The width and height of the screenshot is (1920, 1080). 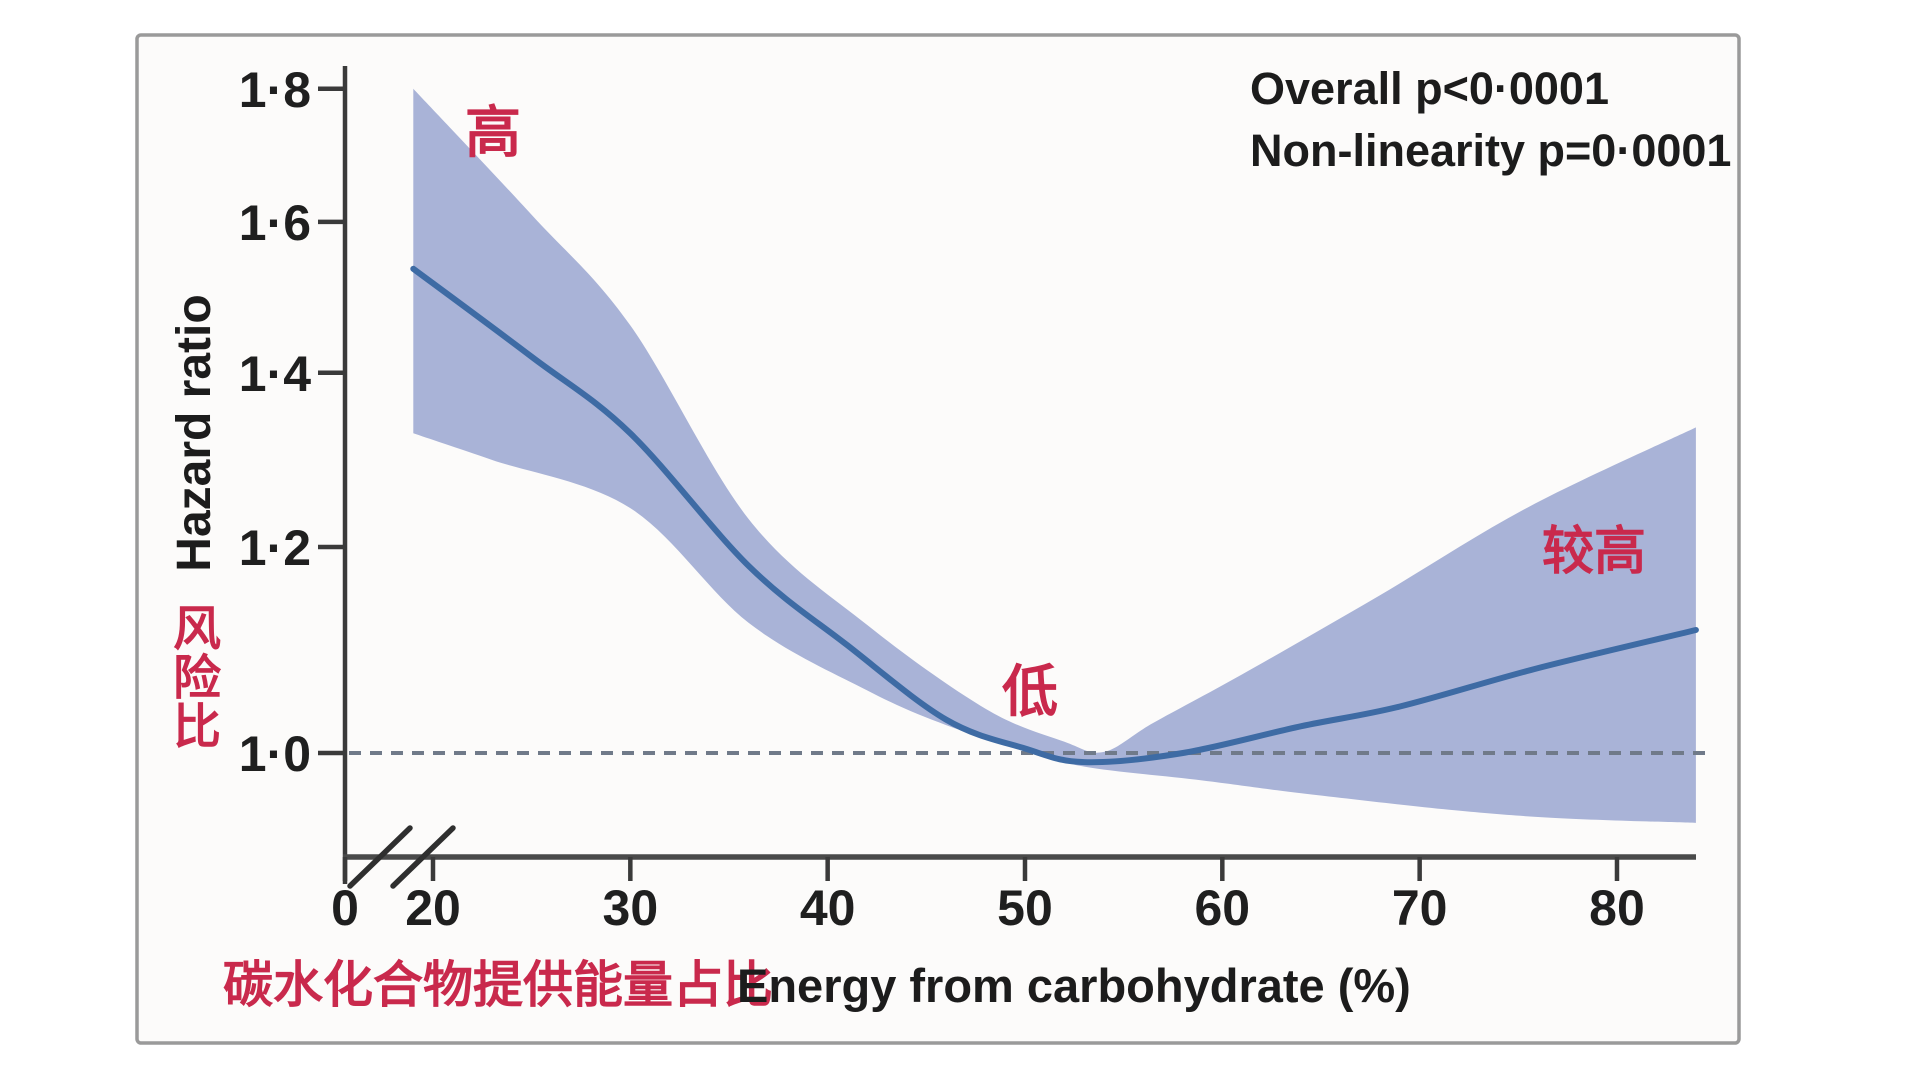 I want to click on x-axis-label-zh: 碳水化合物提供能量占比, so click(x=498, y=985).